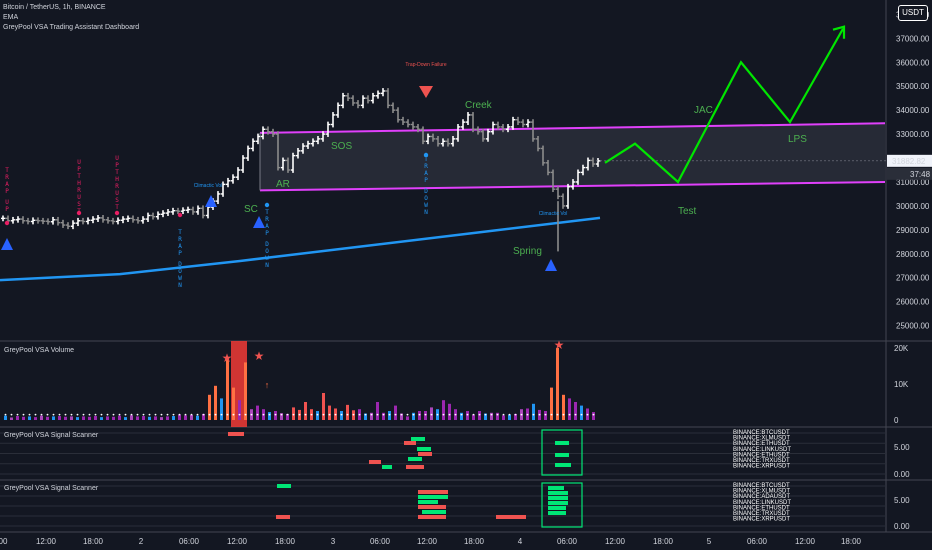  What do you see at coordinates (572, 128) in the screenshot?
I see `range-top-line` at bounding box center [572, 128].